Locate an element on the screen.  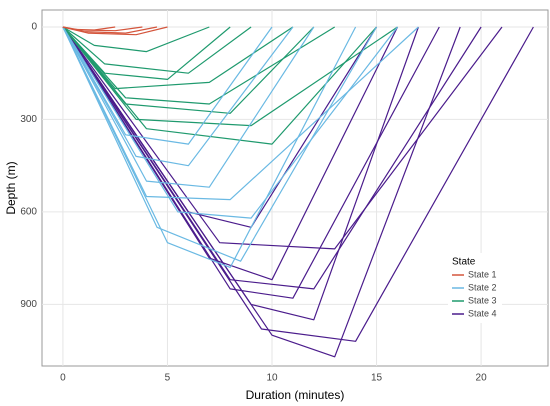
x-tick-label: 15 is located at coordinates (377, 378).